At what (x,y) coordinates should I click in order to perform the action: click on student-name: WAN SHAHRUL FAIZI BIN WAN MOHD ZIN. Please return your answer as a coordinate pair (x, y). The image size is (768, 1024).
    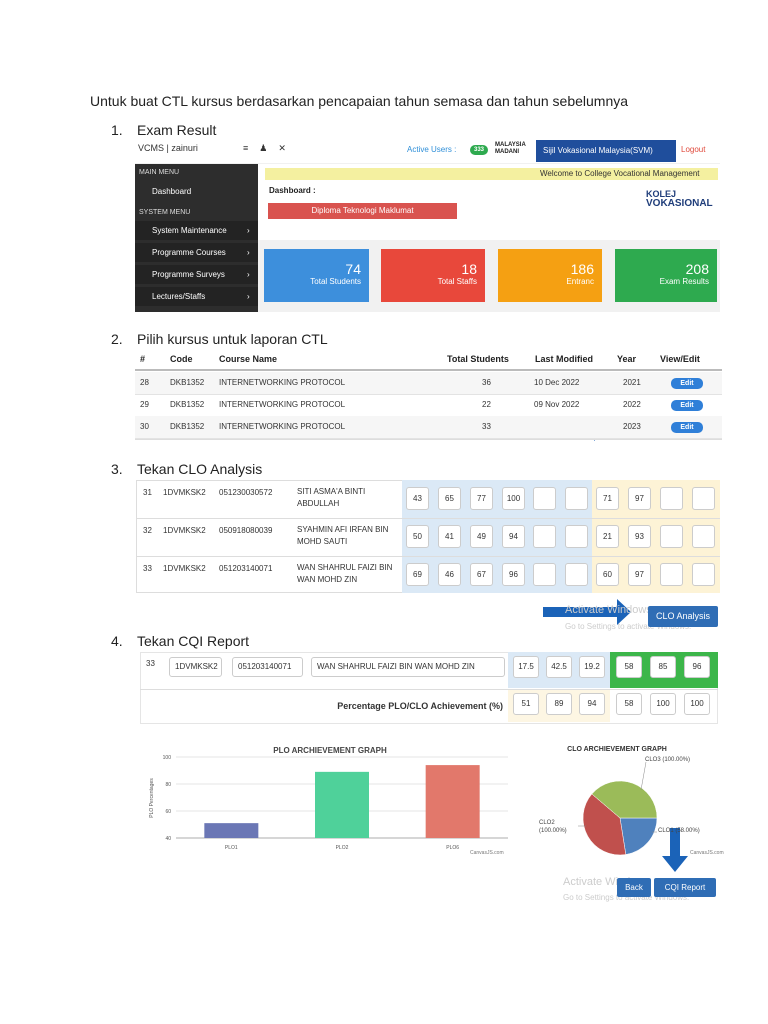
    Looking at the image, I should click on (345, 573).